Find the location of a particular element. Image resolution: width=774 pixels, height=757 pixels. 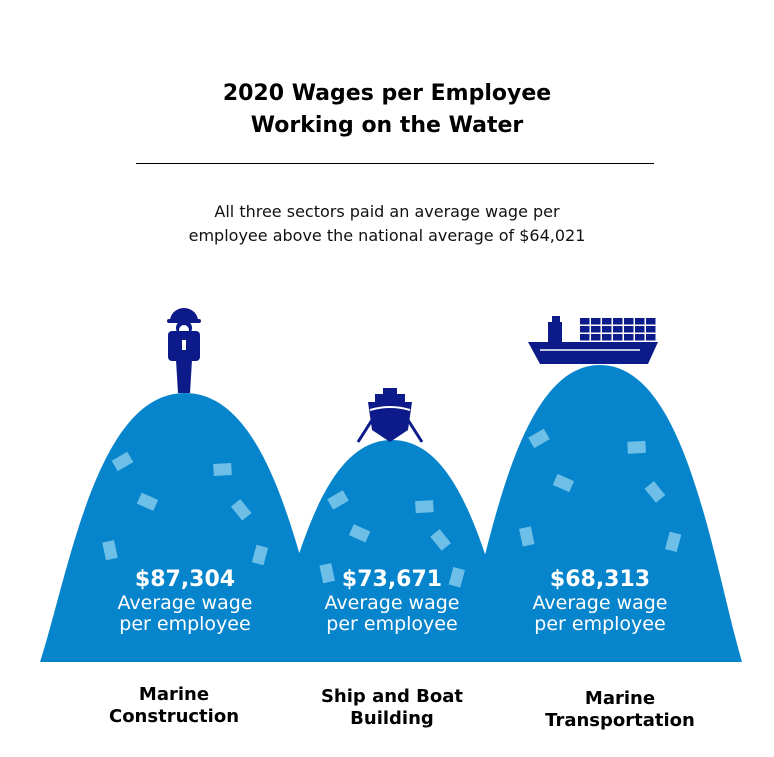

container-ship-icon is located at coordinates (593, 340).